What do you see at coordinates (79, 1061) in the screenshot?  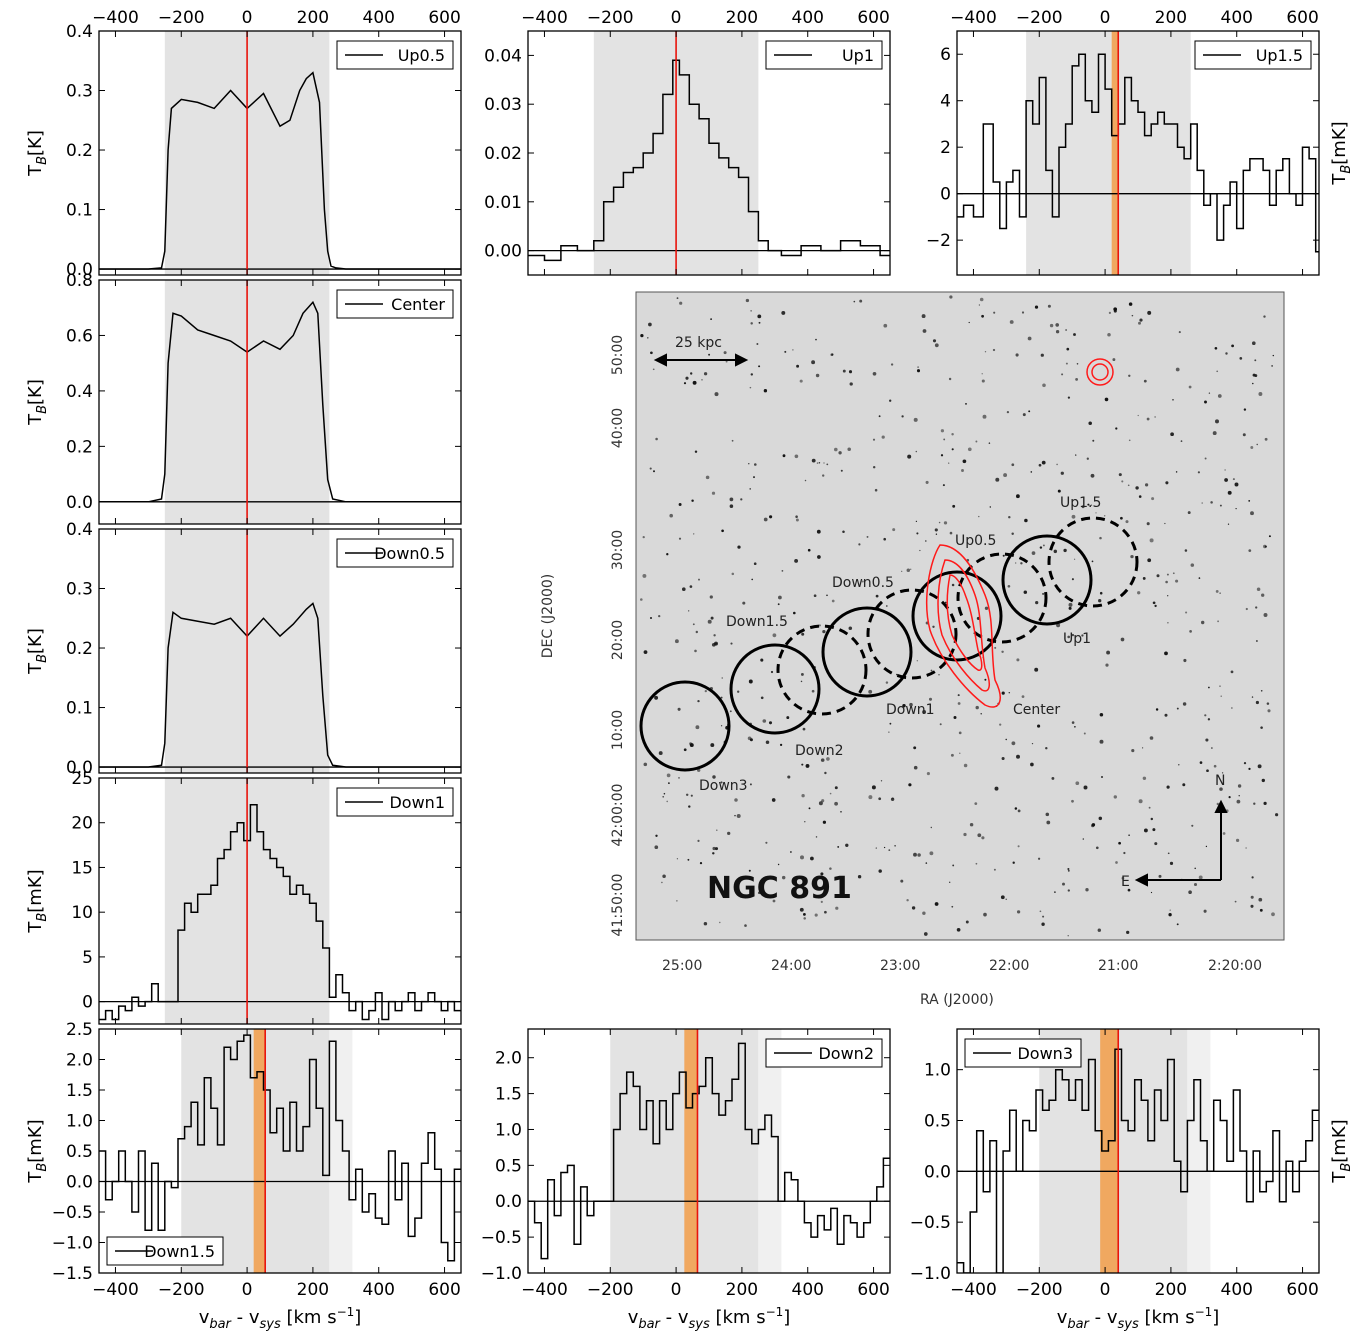 I see `y-tick-label: 2.0` at bounding box center [79, 1061].